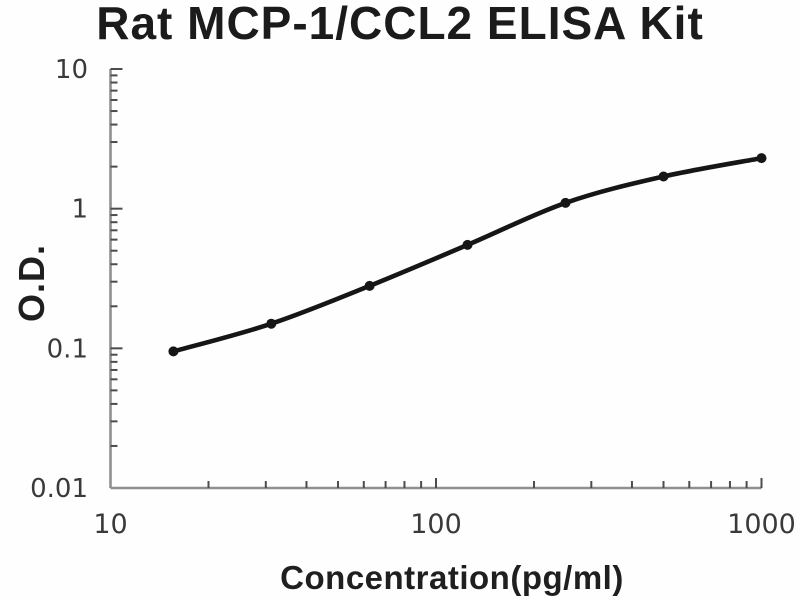 The width and height of the screenshot is (800, 600). I want to click on y-tick-label: 0.1, so click(67, 349).